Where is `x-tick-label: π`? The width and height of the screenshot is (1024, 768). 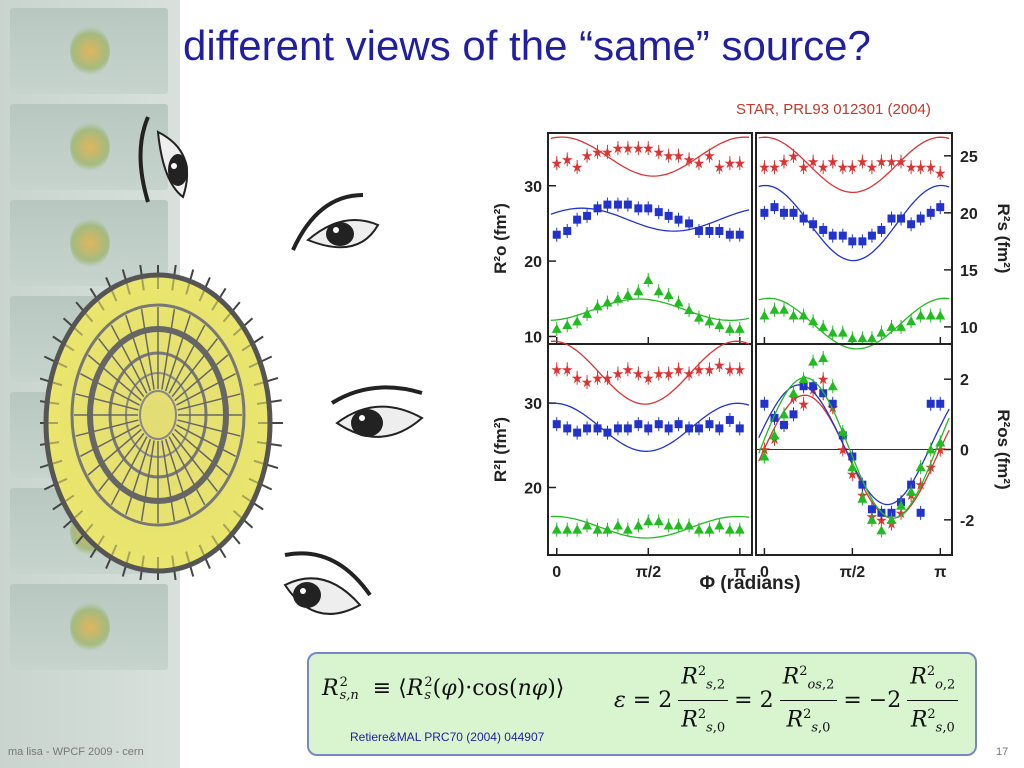
x-tick-label: π is located at coordinates (940, 572).